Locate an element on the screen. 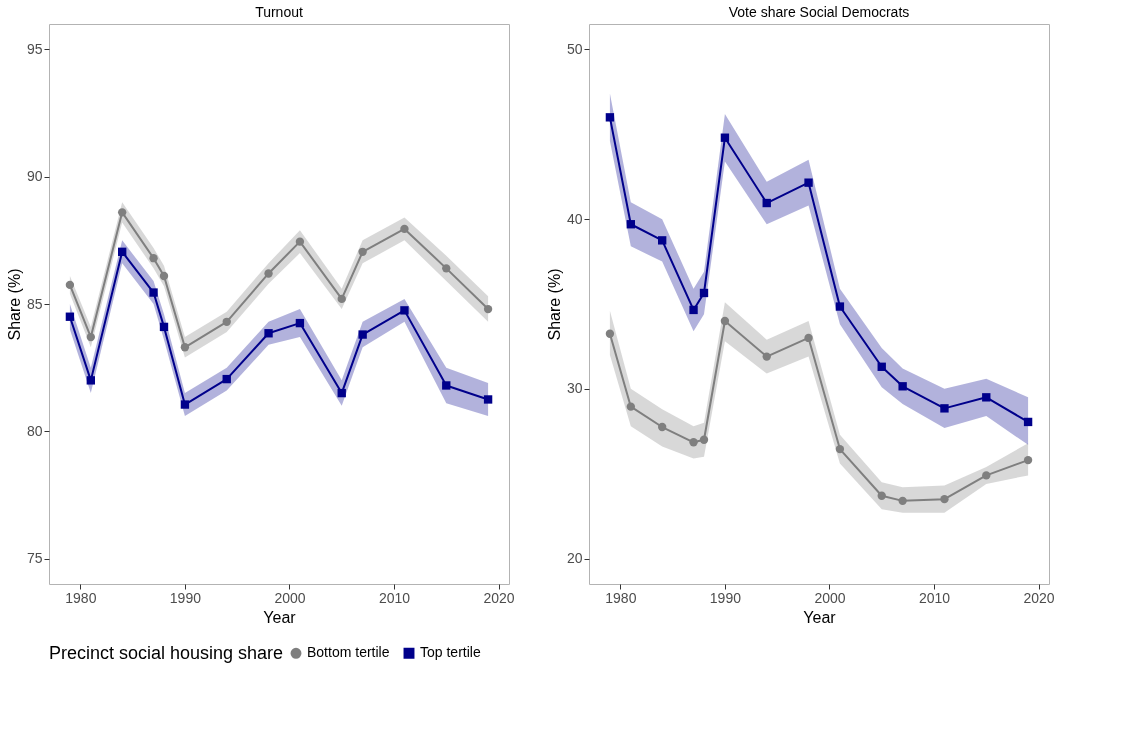 This screenshot has width=1127, height=753. legend-label: Top tertile is located at coordinates (450, 652).